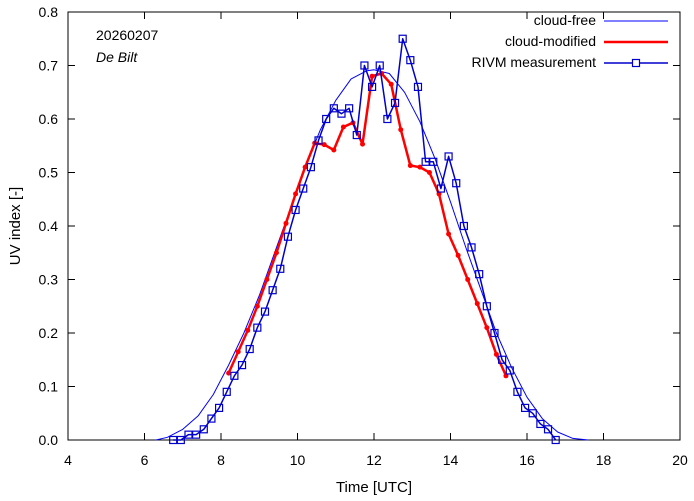  Describe the element at coordinates (374, 487) in the screenshot. I see `x-axis-label: Time [UTC]` at that location.